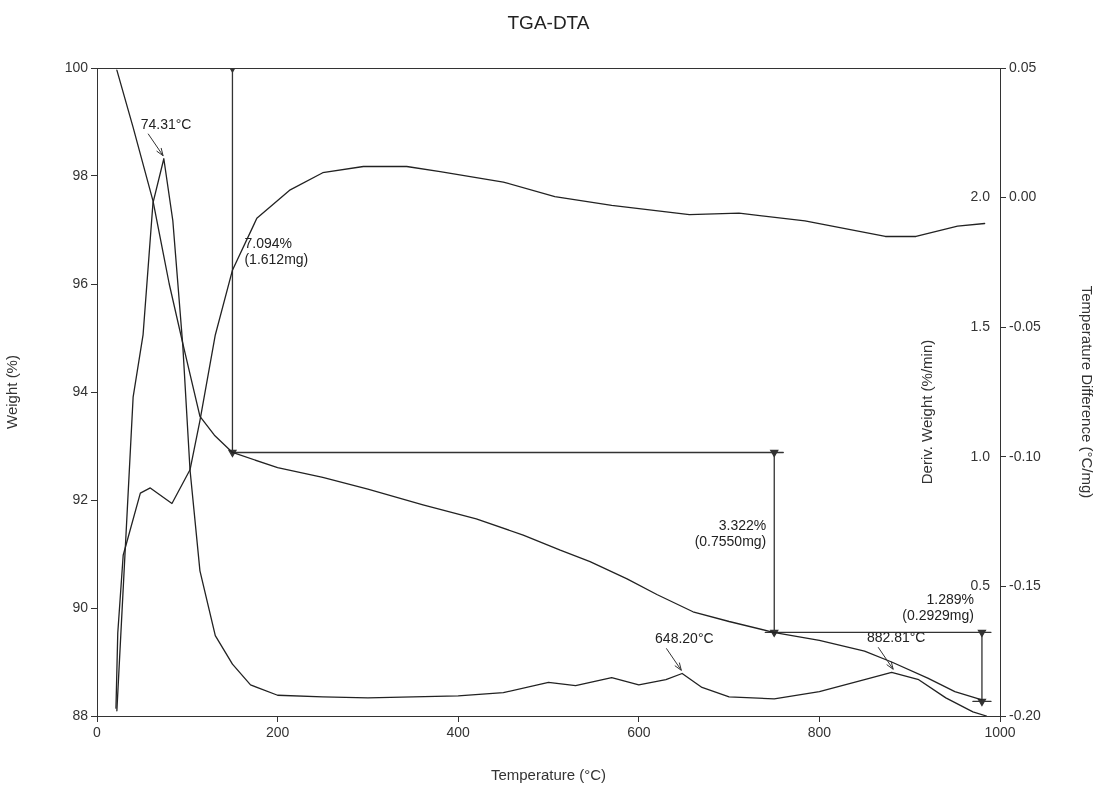 This screenshot has height=789, width=1099. I want to click on y3-tick-label: -0.20, so click(1025, 714).